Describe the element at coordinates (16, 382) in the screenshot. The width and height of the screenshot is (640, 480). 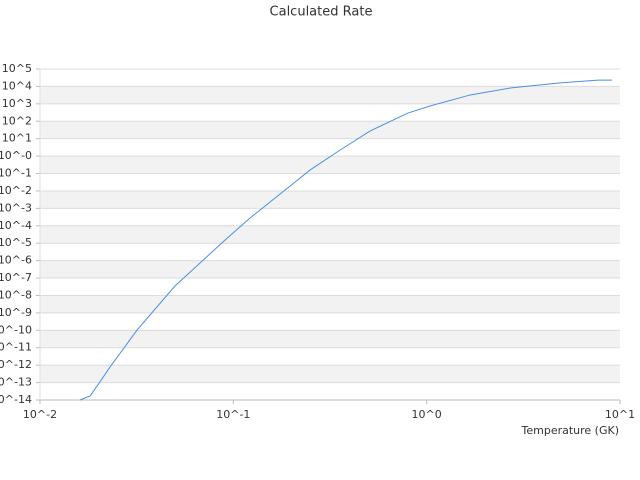
I see `y-tick-label: 10^-13` at that location.